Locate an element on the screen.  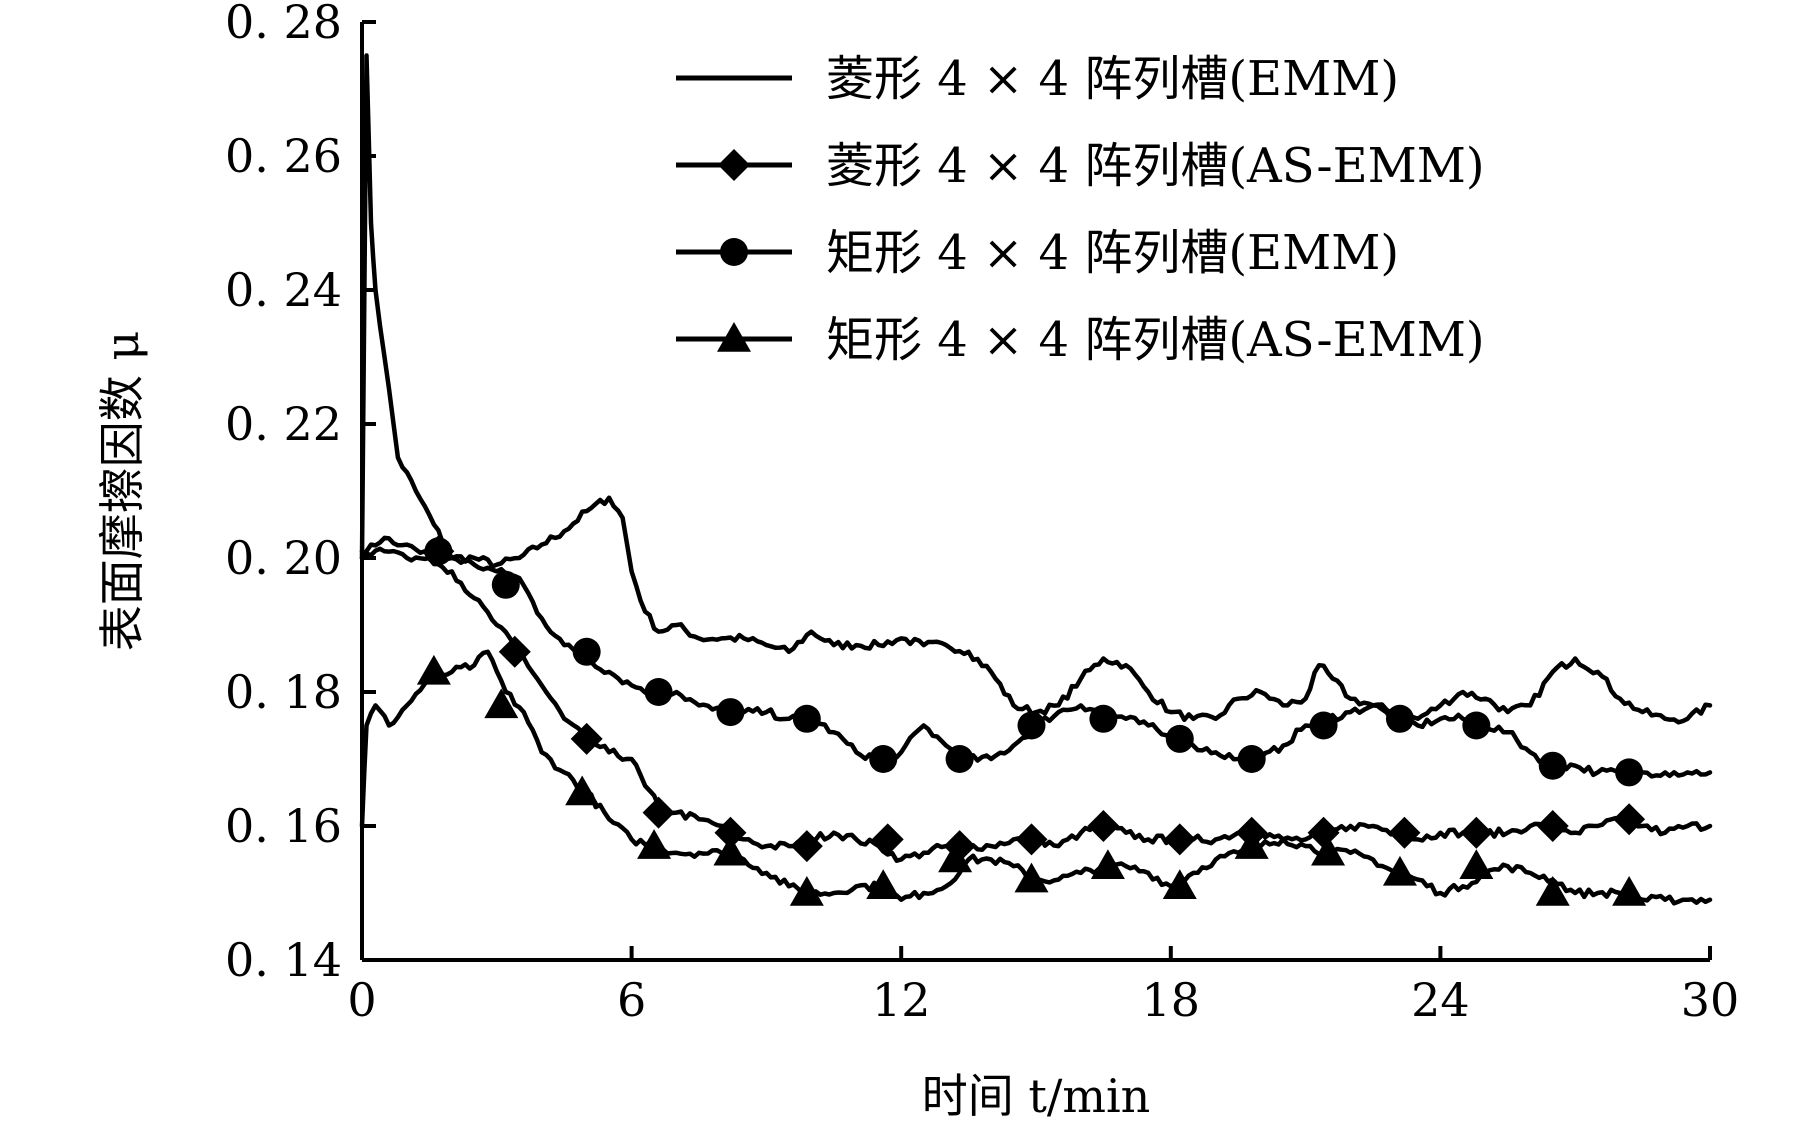
y-tick-label: 0. 24 is located at coordinates (283, 290).